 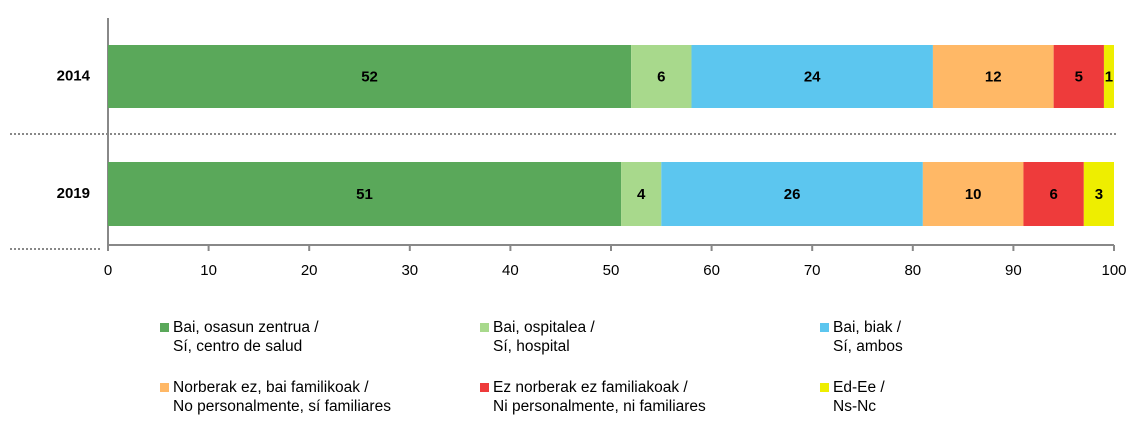 I want to click on legend-label: Bai, ospitalea / Sí, hospital, so click(x=544, y=337).